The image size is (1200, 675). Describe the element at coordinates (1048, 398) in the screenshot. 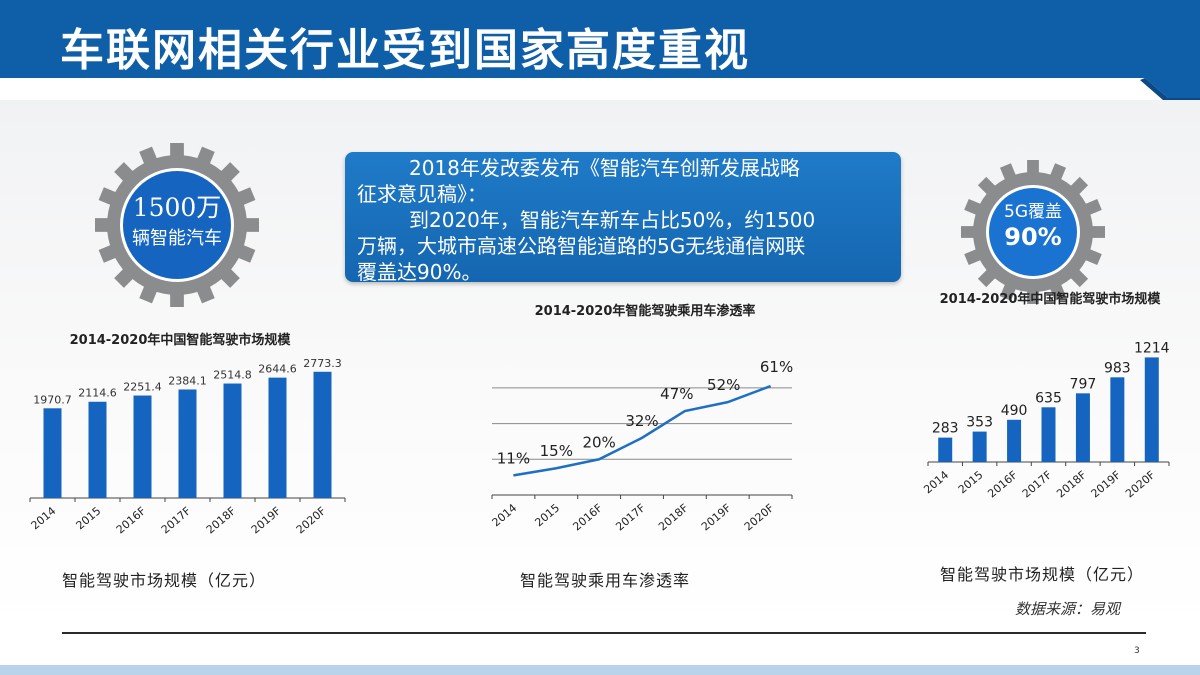

I see `data-label: 635` at that location.